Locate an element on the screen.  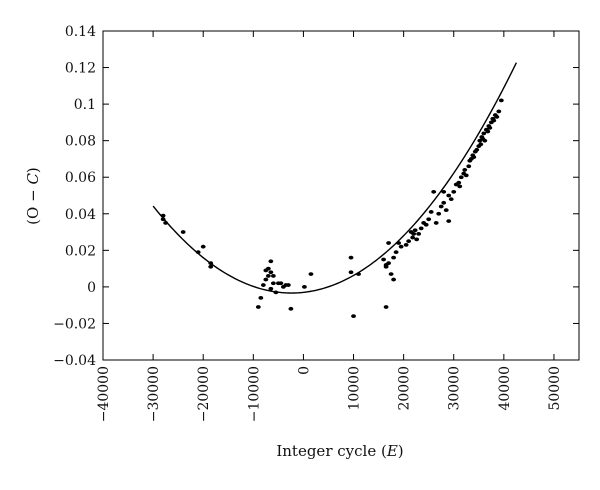
y-tick-label: 0.08 is located at coordinates (80, 142).